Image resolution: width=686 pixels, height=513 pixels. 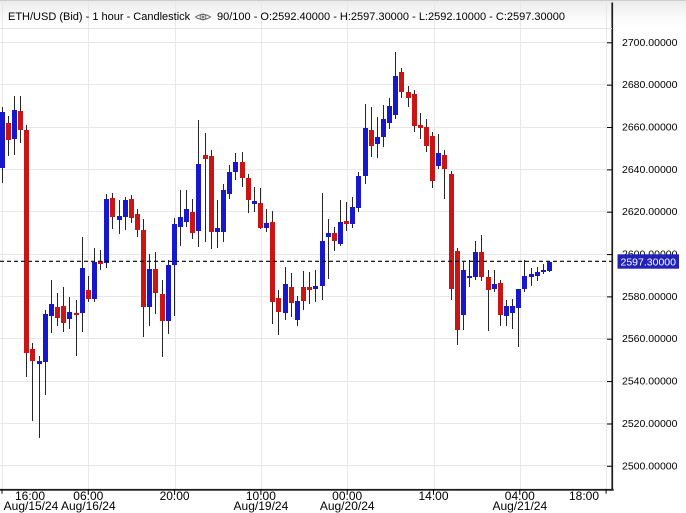 I want to click on svg-text: 14:00, so click(x=433, y=496).